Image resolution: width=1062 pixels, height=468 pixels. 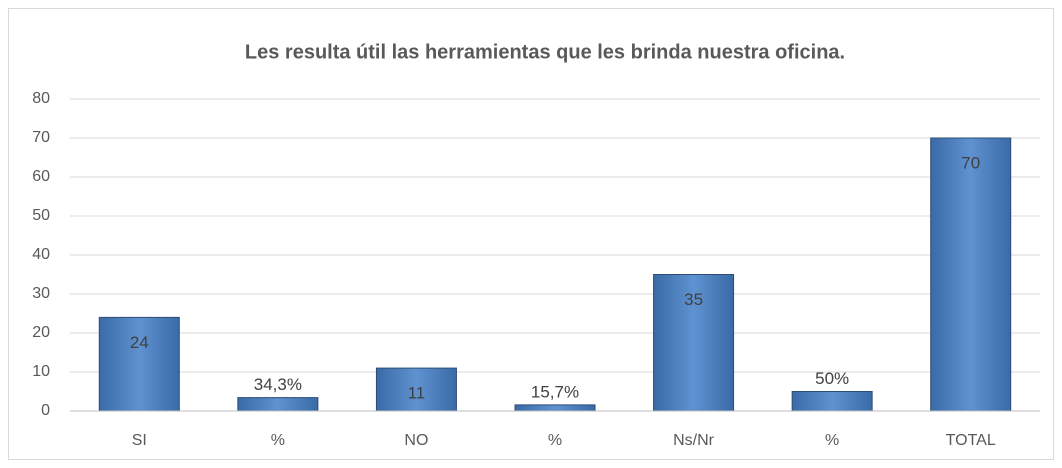 What do you see at coordinates (41, 371) in the screenshot?
I see `y-tick-label: 10` at bounding box center [41, 371].